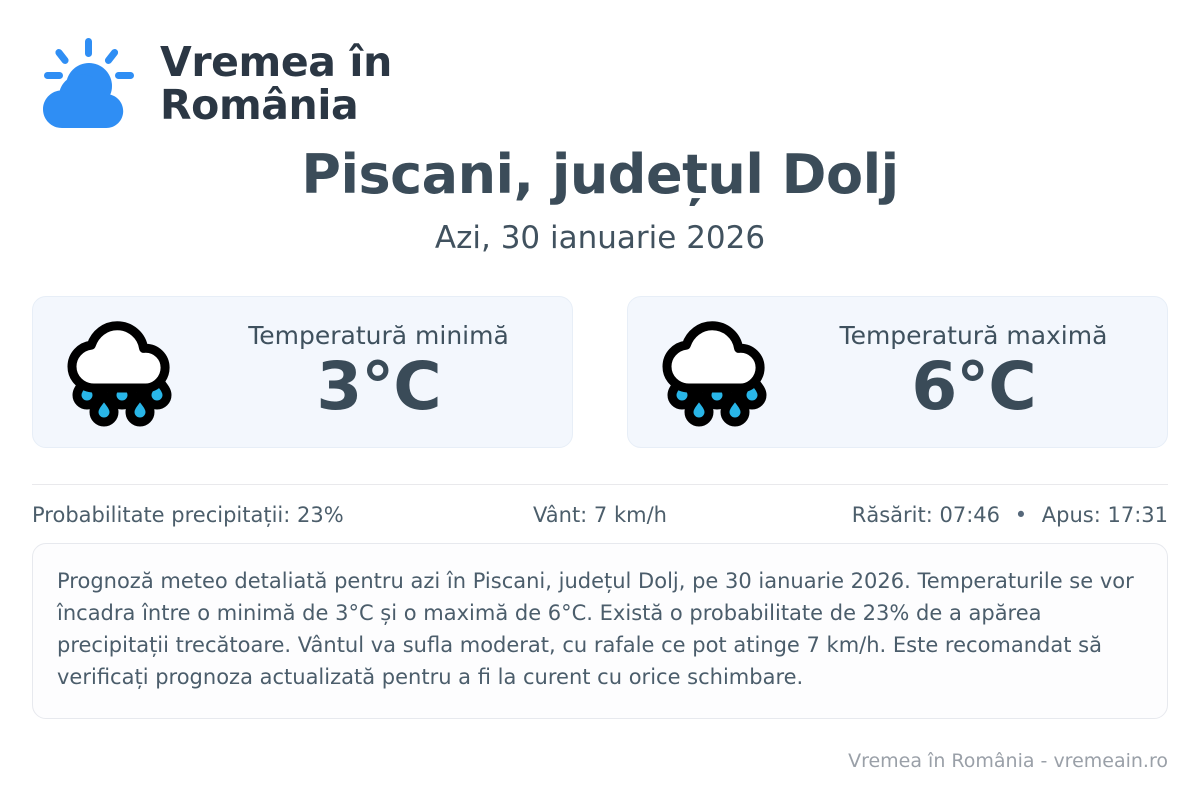  I want to click on temperature-value-max: 6°C, so click(973, 387).